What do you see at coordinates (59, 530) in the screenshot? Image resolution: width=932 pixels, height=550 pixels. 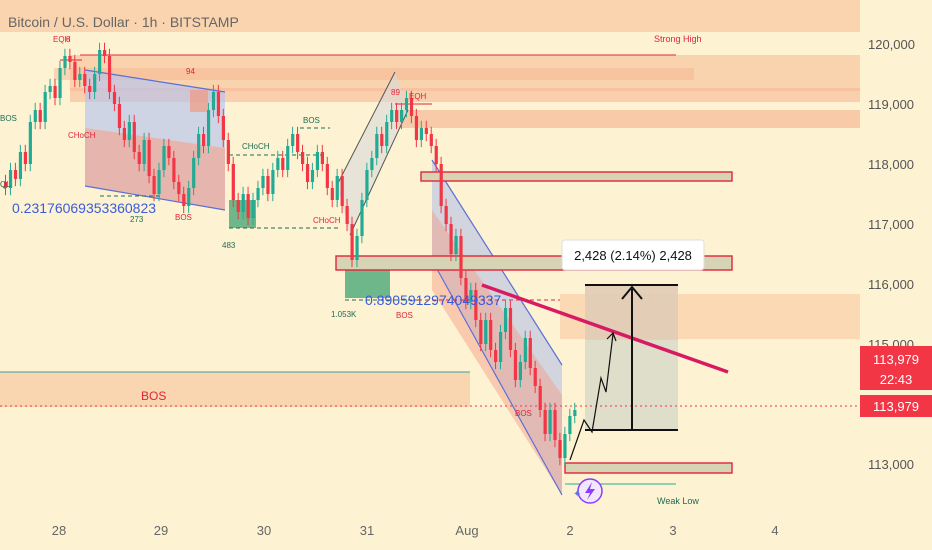 I see `time-tick: 28` at bounding box center [59, 530].